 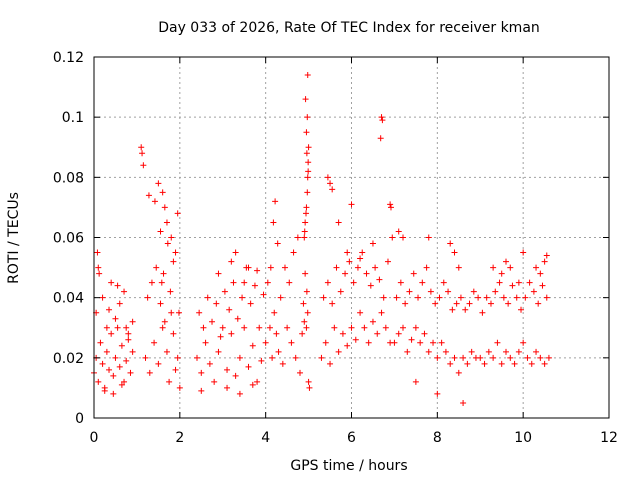 I want to click on x-tick-label: 8, so click(x=437, y=438).